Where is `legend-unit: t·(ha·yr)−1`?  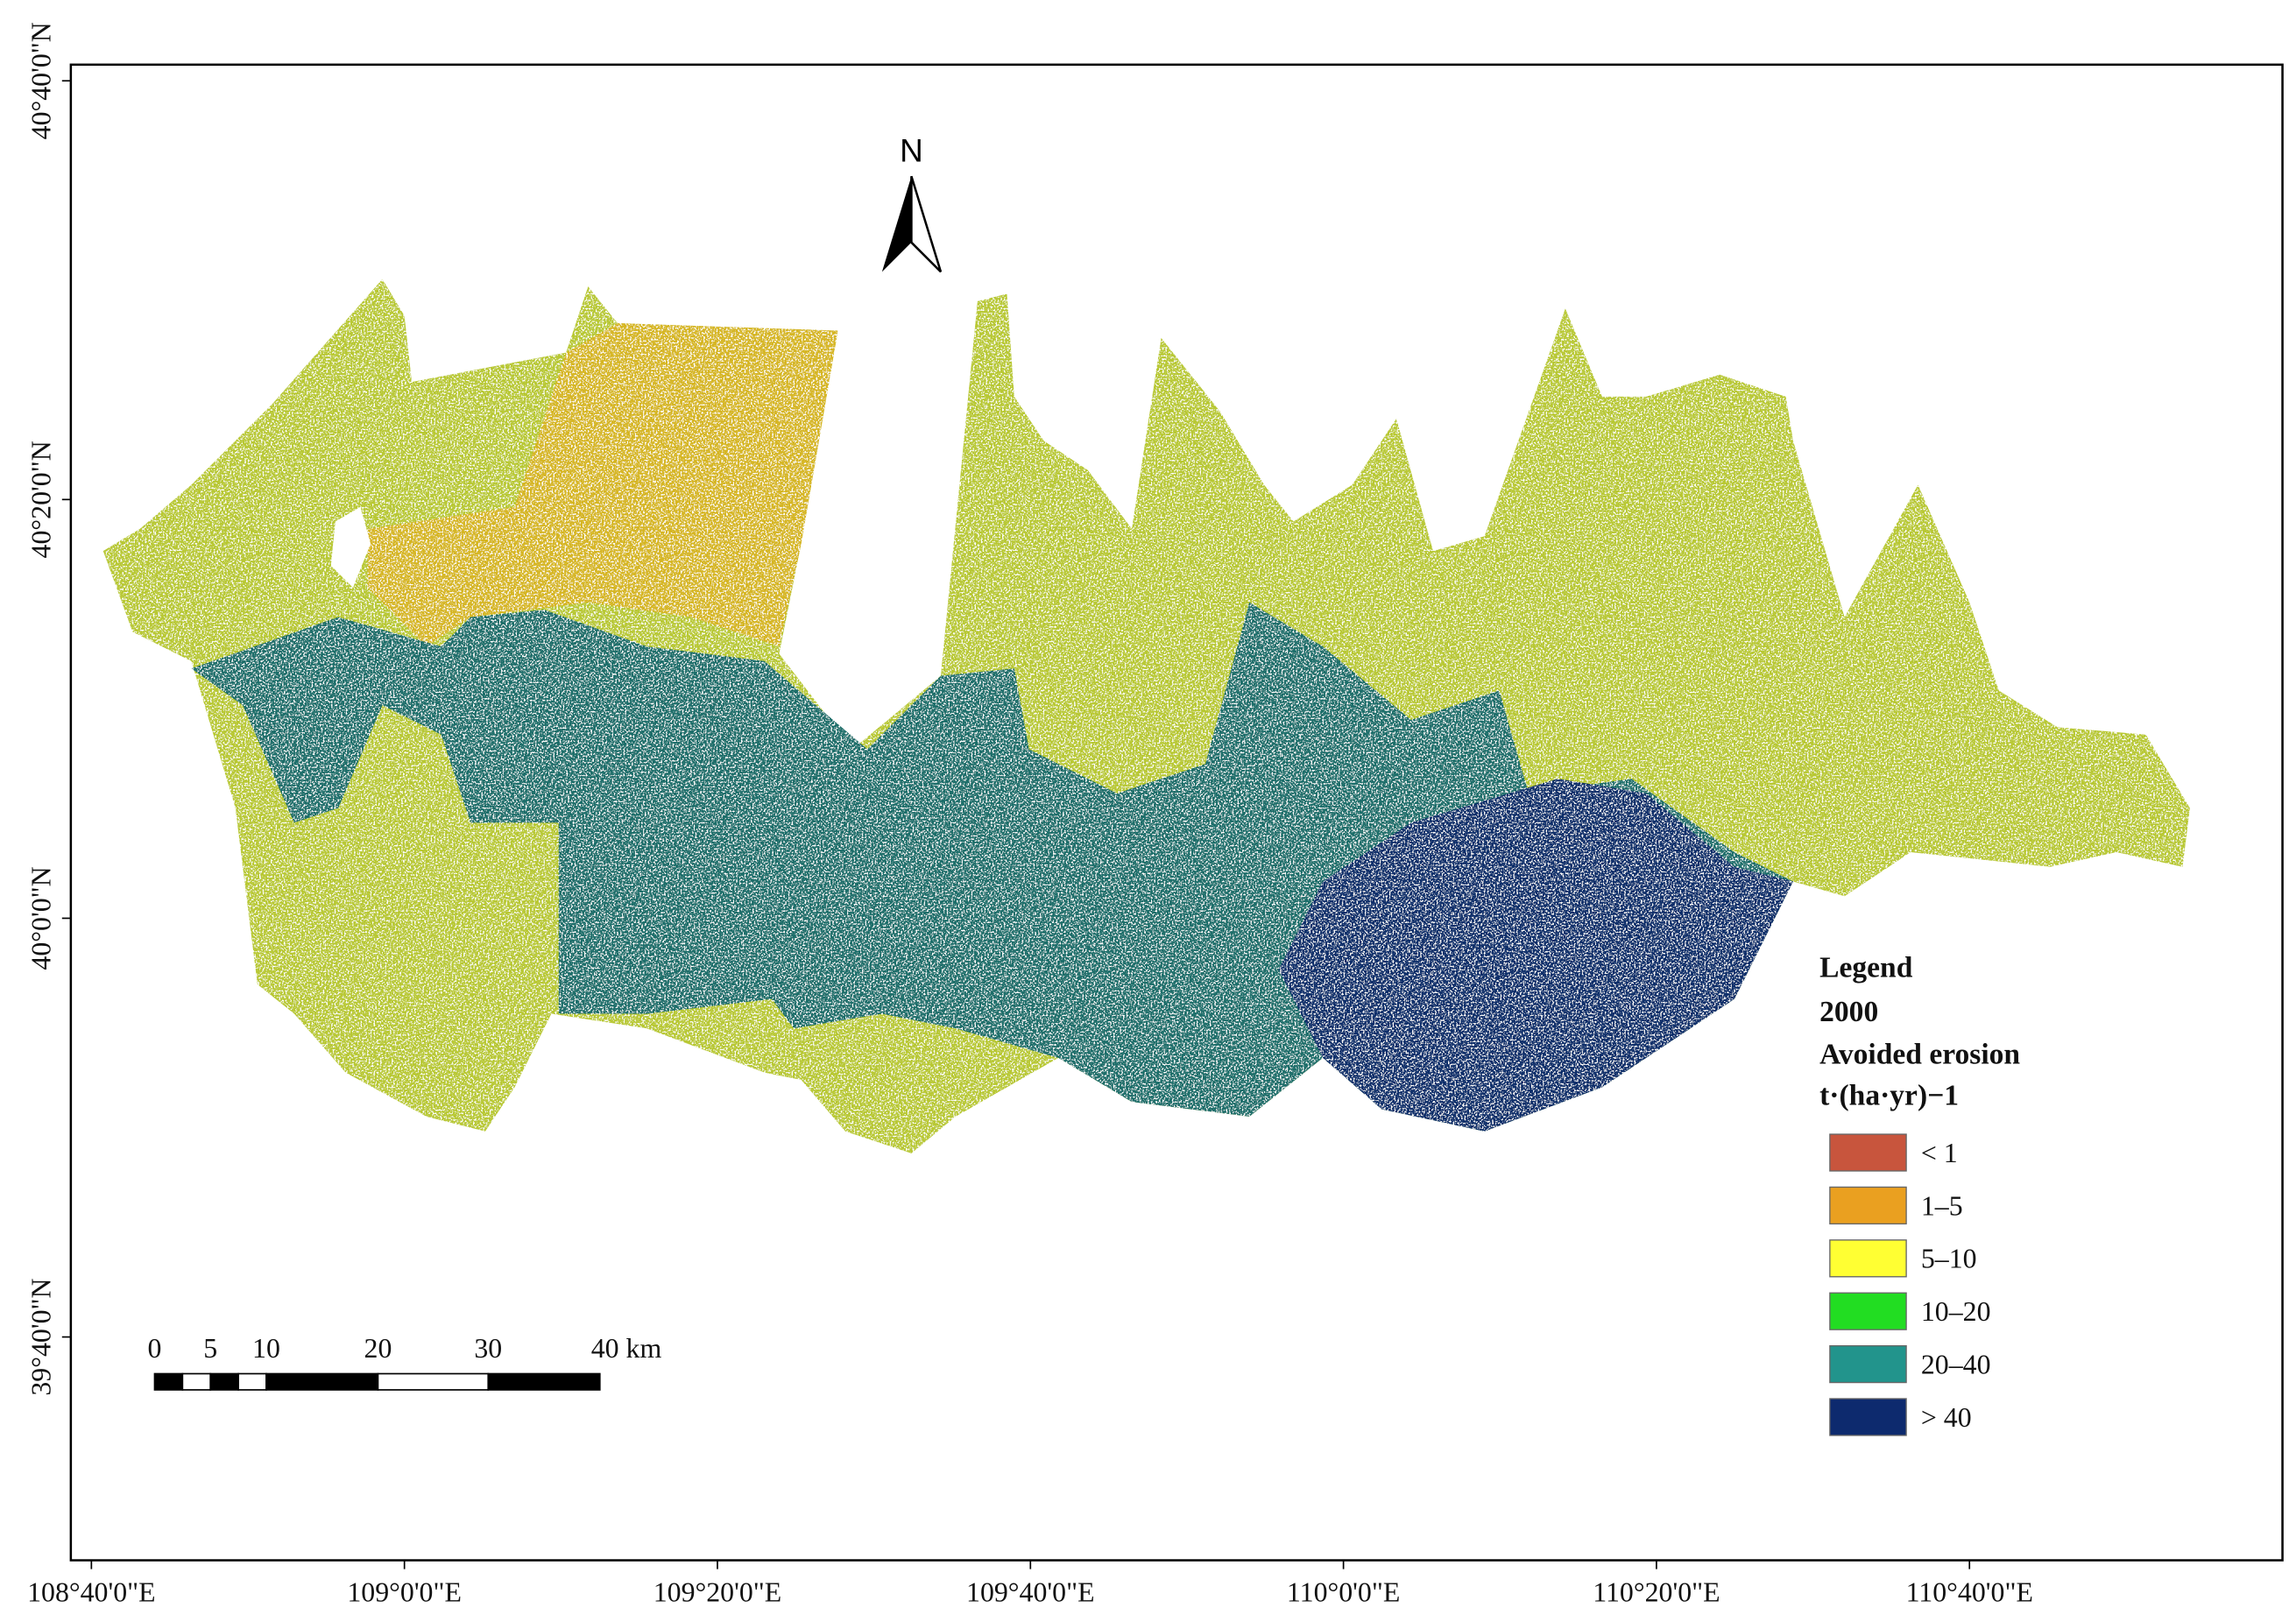
legend-unit: t·(ha·yr)−1 is located at coordinates (1889, 1096).